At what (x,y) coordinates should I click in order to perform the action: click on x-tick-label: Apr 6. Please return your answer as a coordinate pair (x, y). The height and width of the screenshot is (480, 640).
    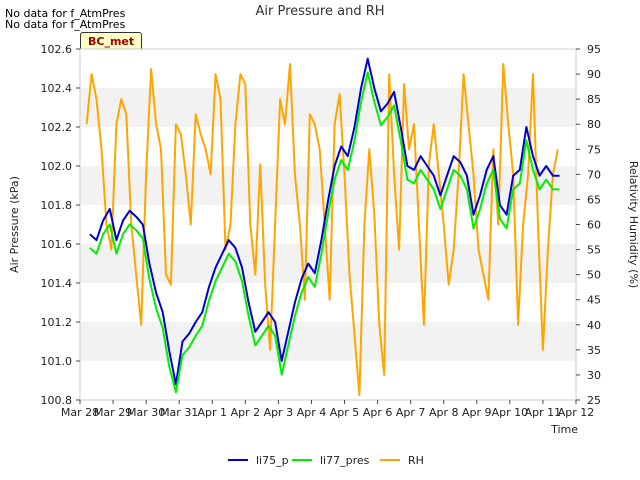
    Looking at the image, I should click on (378, 412).